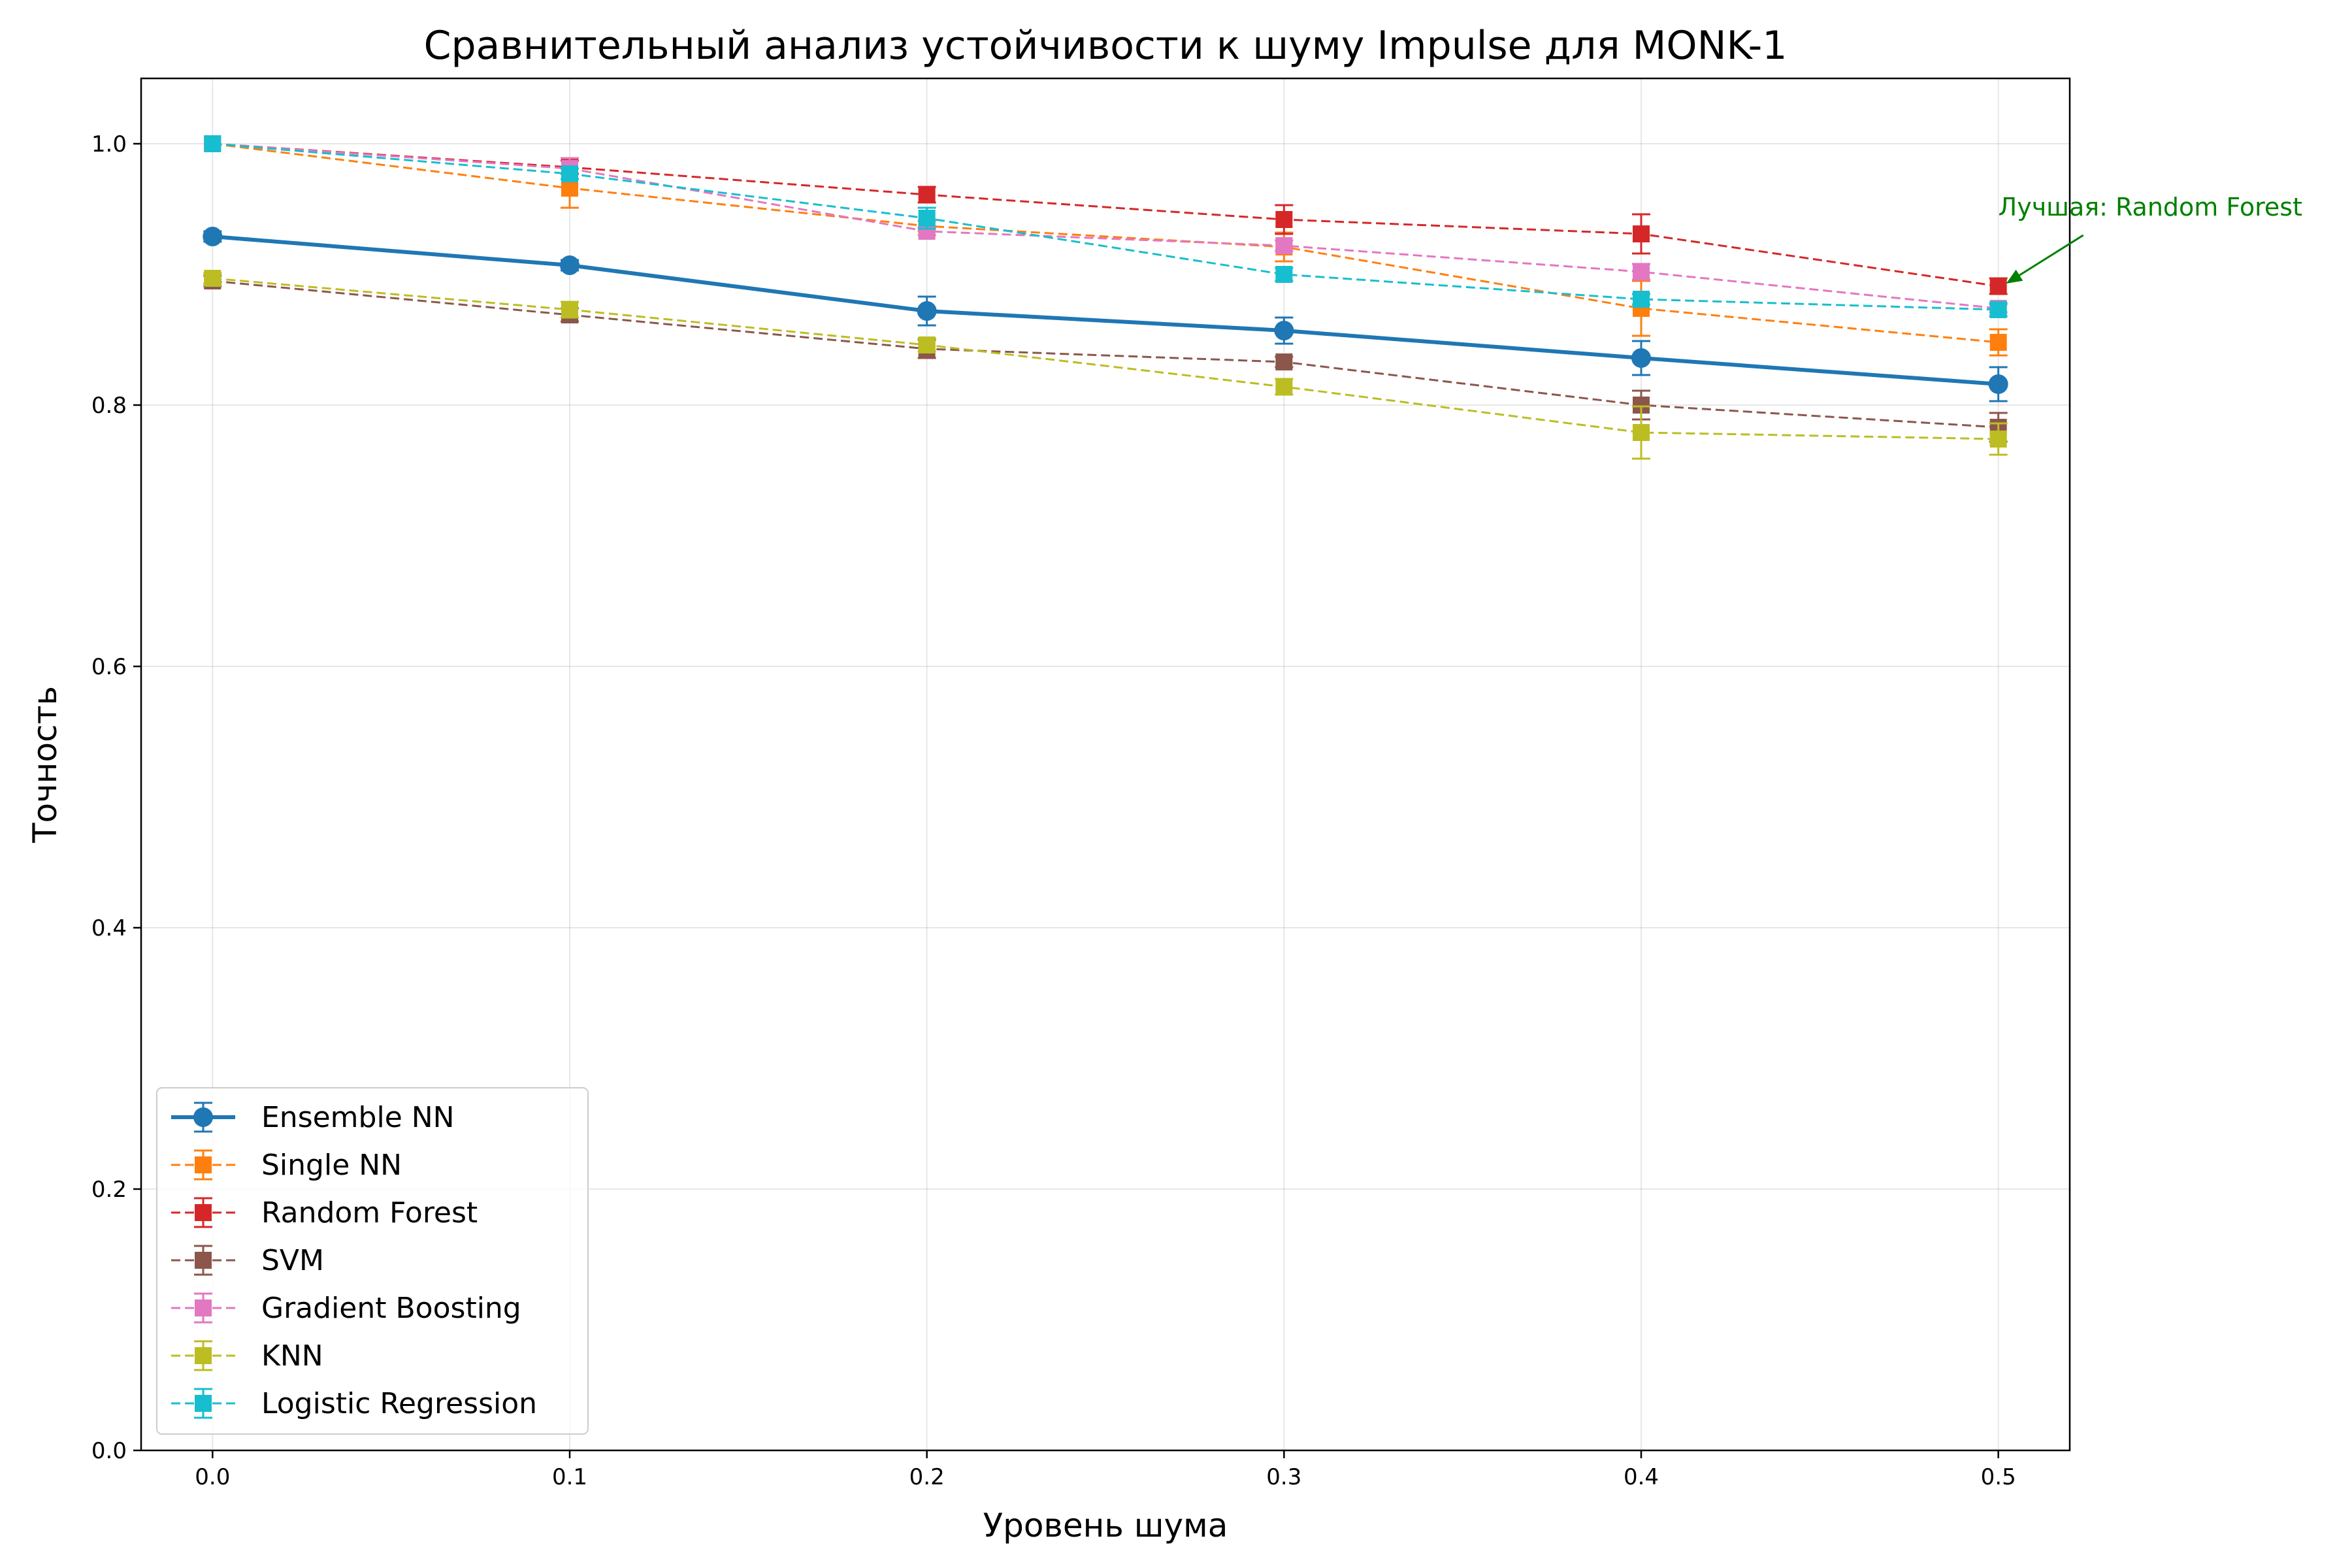 This screenshot has height=1568, width=2352. I want to click on annotation: Лучшая: Random Forest, so click(2150, 238).